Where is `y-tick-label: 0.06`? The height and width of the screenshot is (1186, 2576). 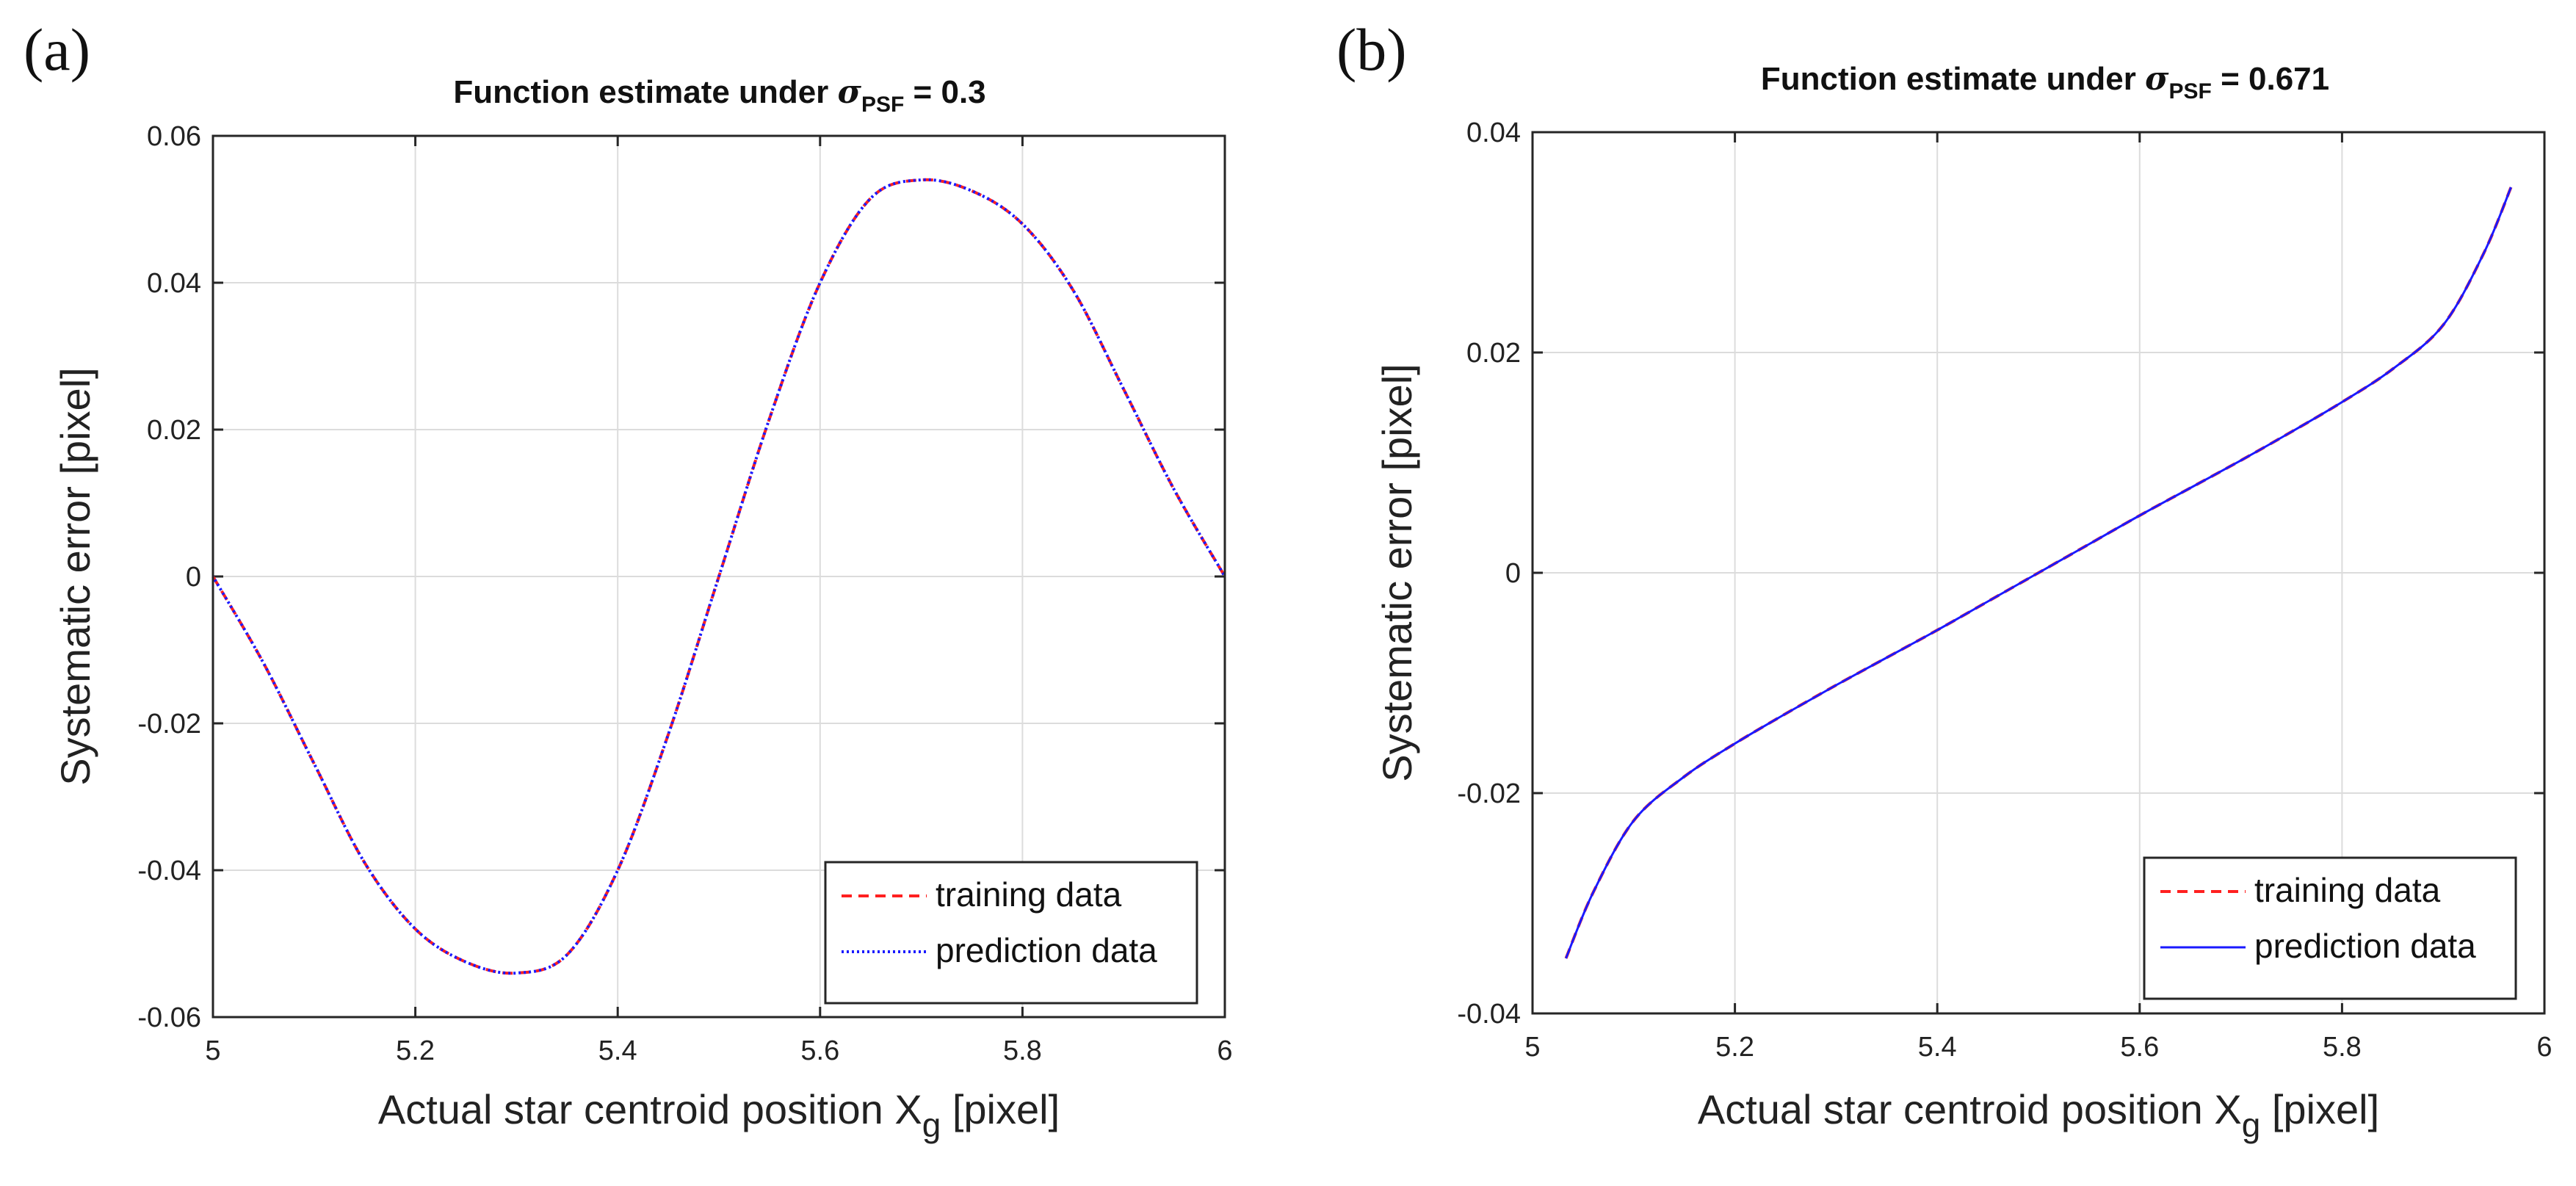 y-tick-label: 0.06 is located at coordinates (174, 136).